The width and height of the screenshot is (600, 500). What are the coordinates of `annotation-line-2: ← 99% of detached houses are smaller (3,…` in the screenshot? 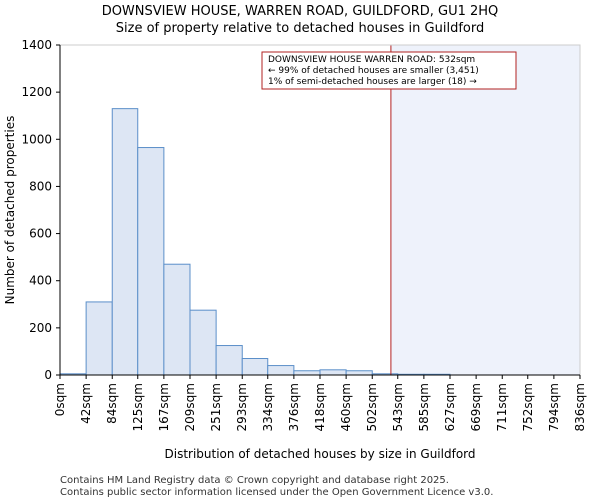 It's located at (373, 71).